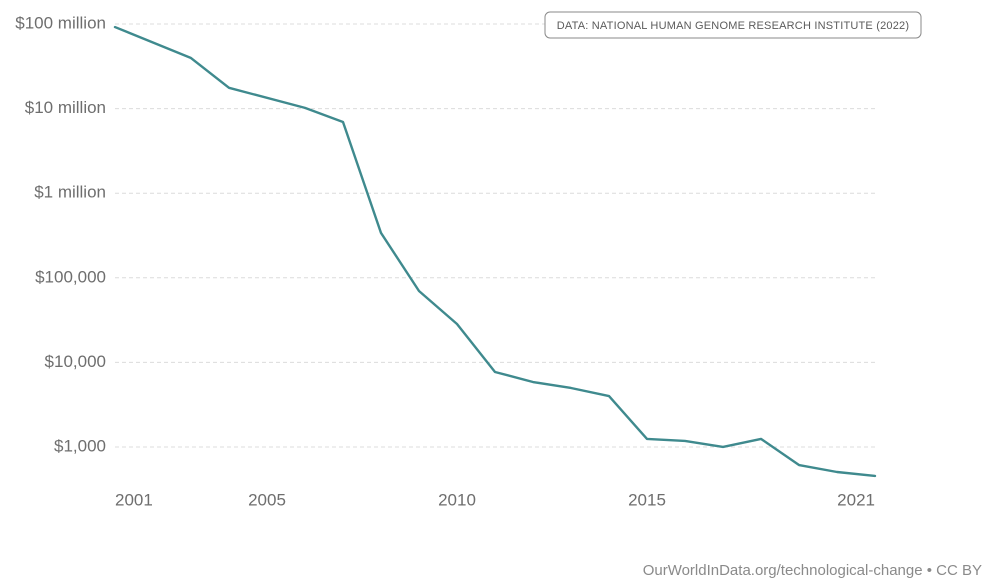  What do you see at coordinates (70, 192) in the screenshot?
I see `y-tick-label: $1 million` at bounding box center [70, 192].